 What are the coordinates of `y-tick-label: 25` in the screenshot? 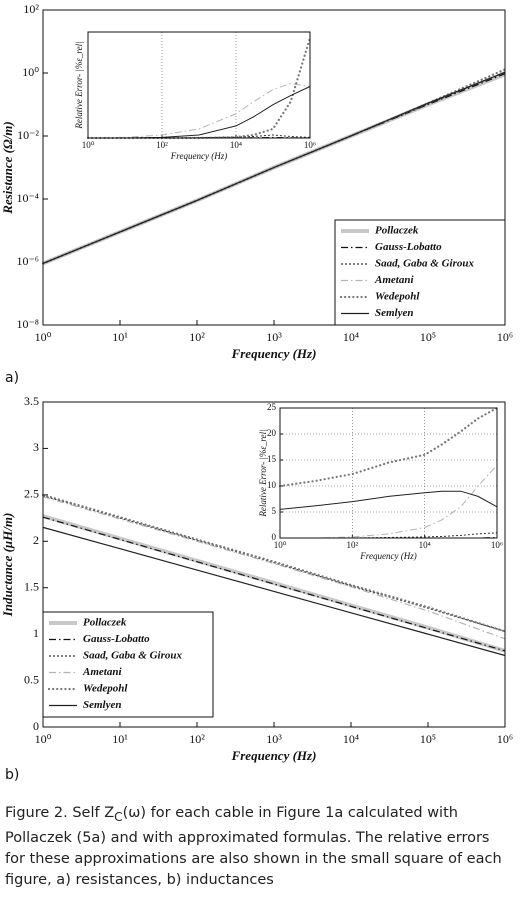 It's located at (272, 407).